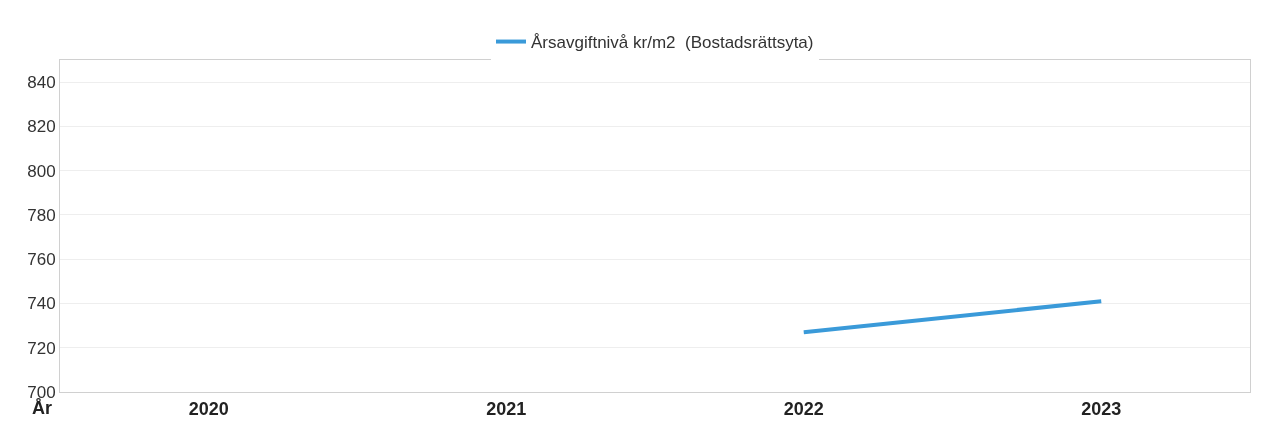 This screenshot has width=1280, height=432. What do you see at coordinates (41, 127) in the screenshot?
I see `y-tick-label: 820` at bounding box center [41, 127].